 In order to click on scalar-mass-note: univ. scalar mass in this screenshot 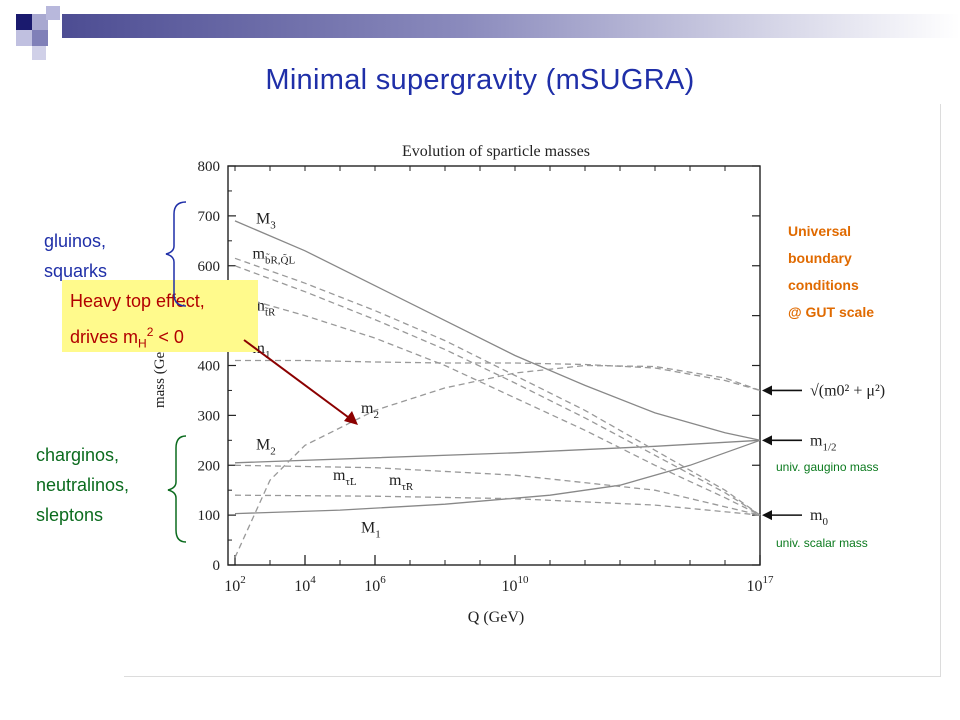, I will do `click(822, 543)`.